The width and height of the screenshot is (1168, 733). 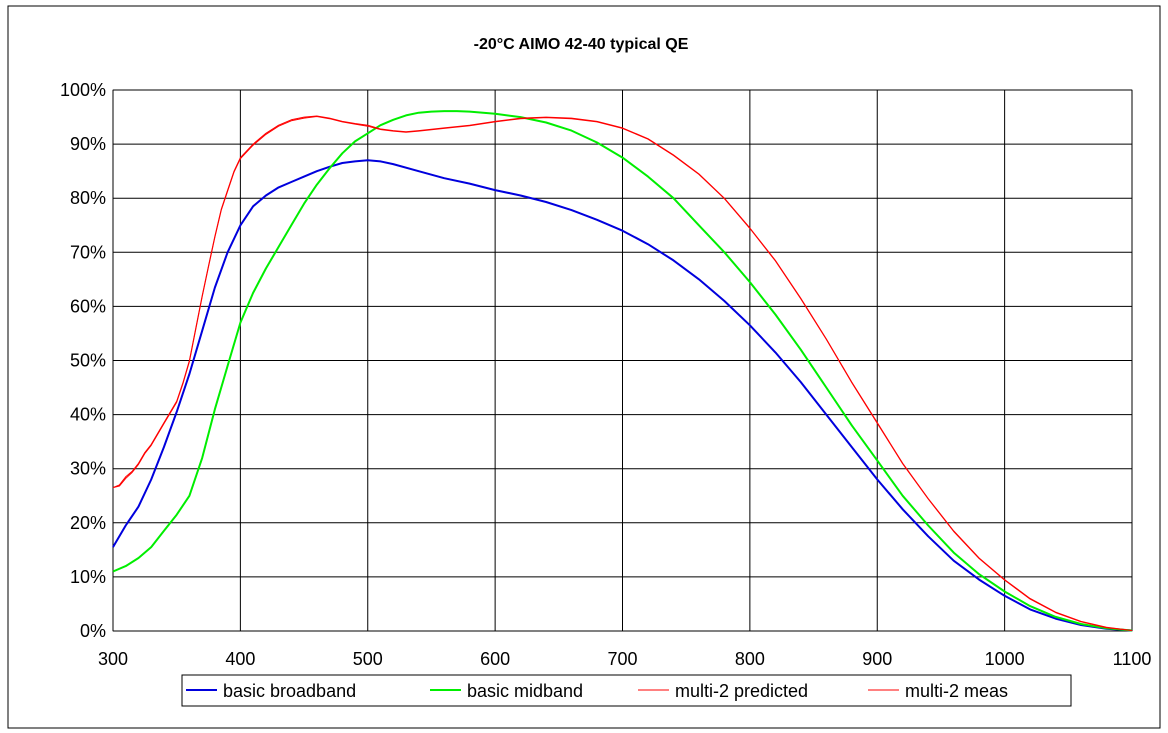 What do you see at coordinates (289, 691) in the screenshot?
I see `legend-label: basic broadband` at bounding box center [289, 691].